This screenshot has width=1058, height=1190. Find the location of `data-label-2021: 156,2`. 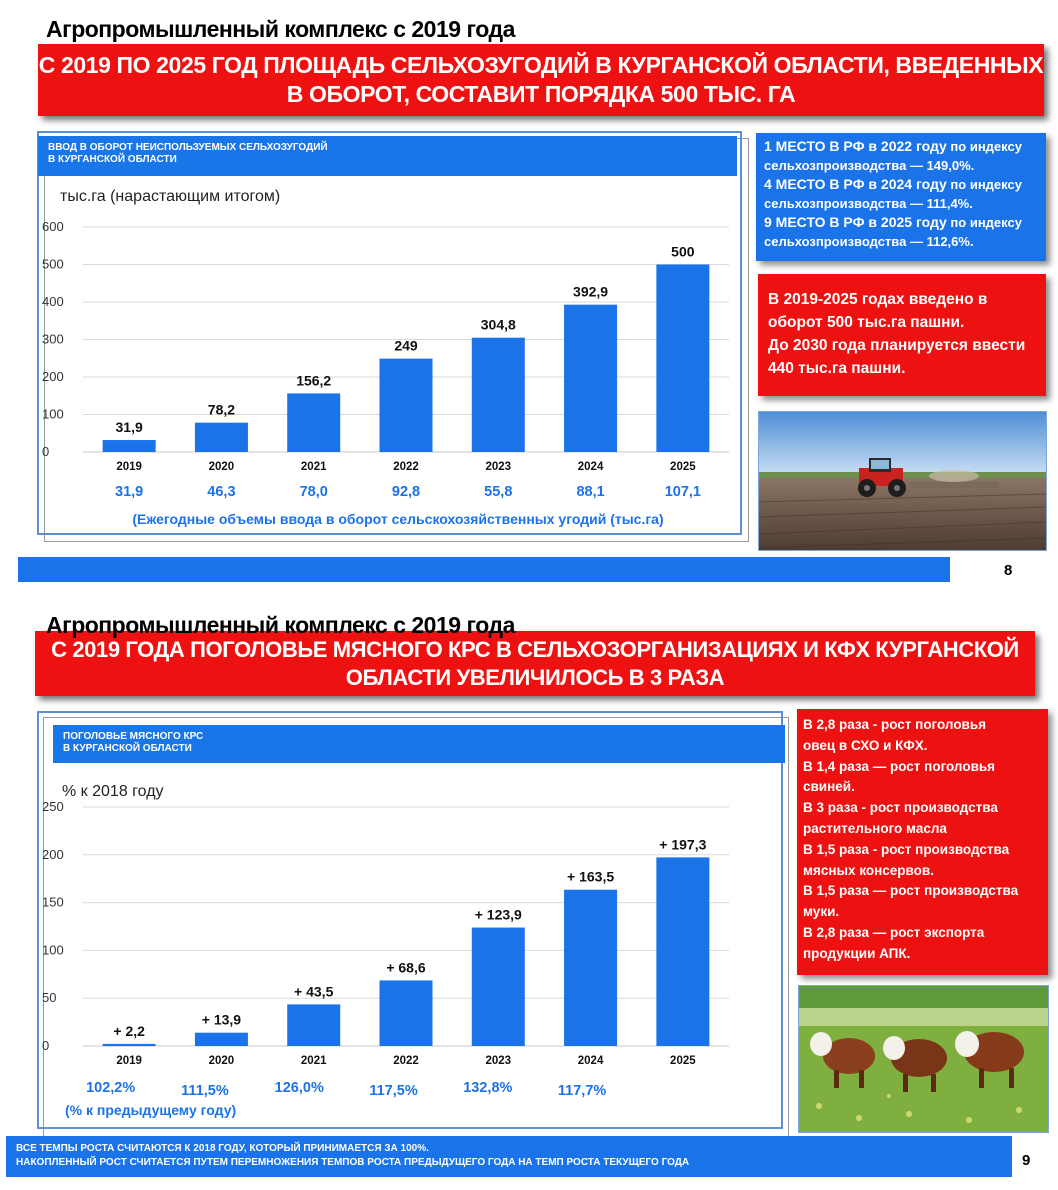

data-label-2021: 156,2 is located at coordinates (313, 380).